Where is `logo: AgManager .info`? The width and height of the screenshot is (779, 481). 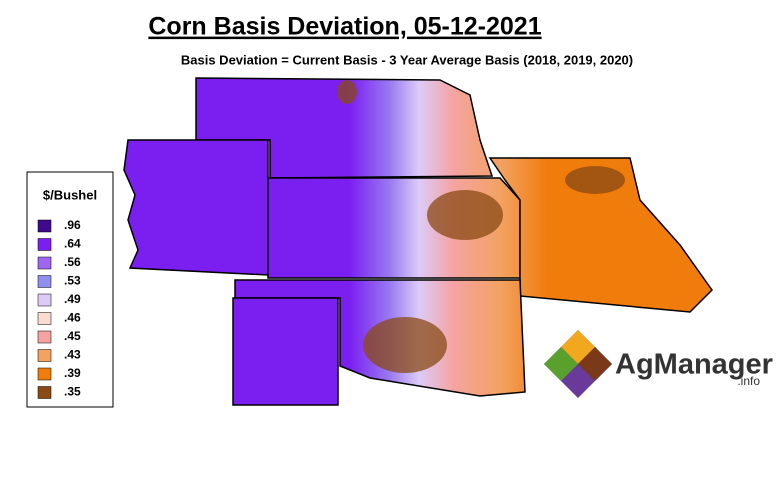
logo: AgManager .info is located at coordinates (658, 364).